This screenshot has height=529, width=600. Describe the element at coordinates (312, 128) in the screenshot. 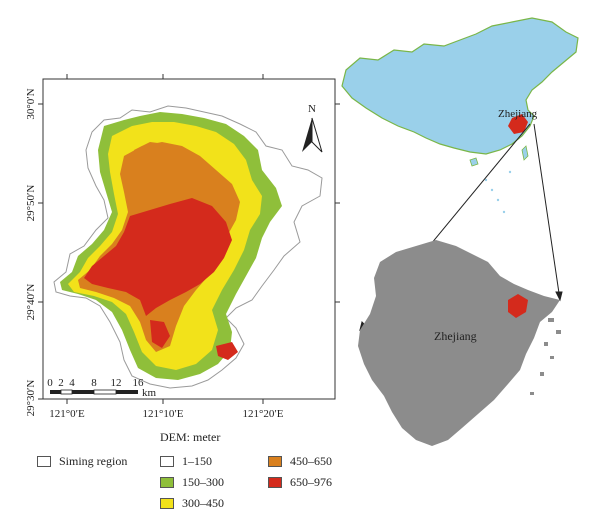

I see `north-arrow-icon: N` at that location.